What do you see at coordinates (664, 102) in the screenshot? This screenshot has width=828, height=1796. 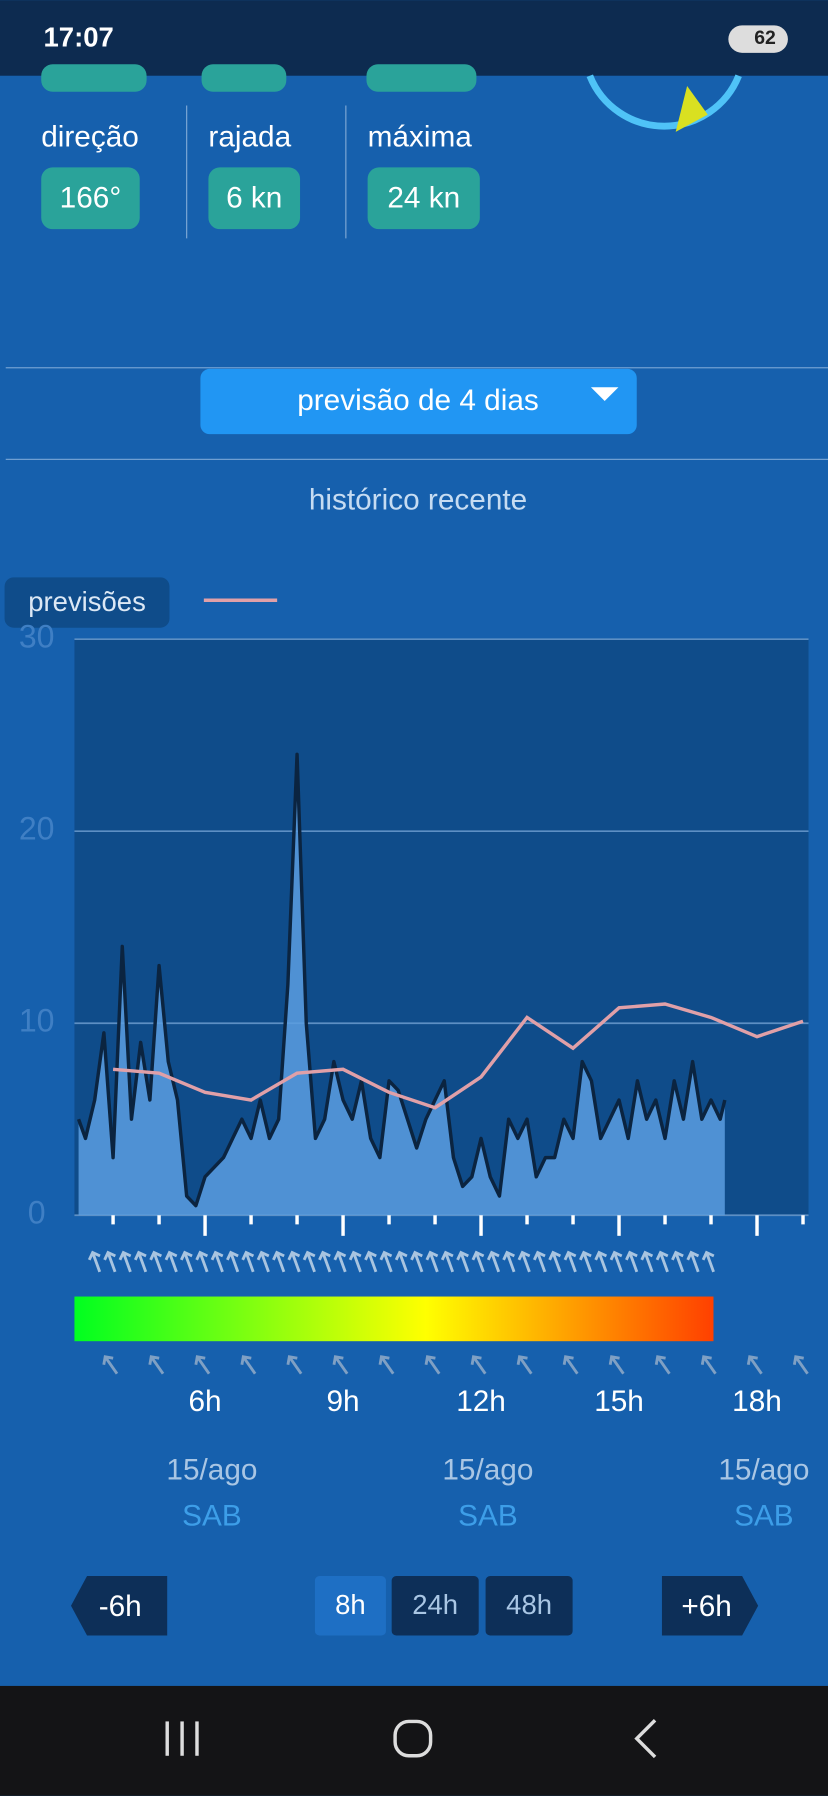 I see `compass` at bounding box center [664, 102].